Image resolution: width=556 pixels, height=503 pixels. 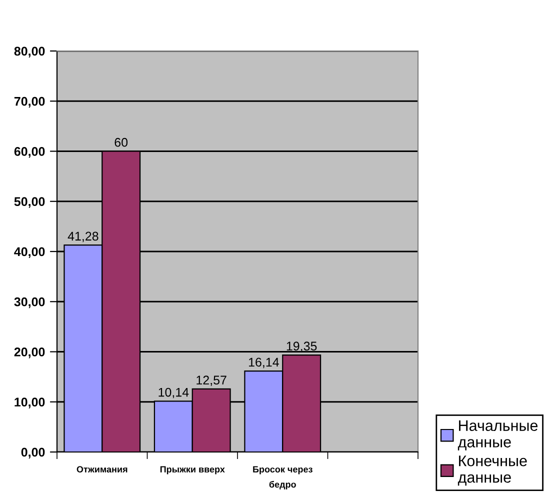 What do you see at coordinates (29, 403) in the screenshot?
I see `y-tick-label: 10,00` at bounding box center [29, 403].